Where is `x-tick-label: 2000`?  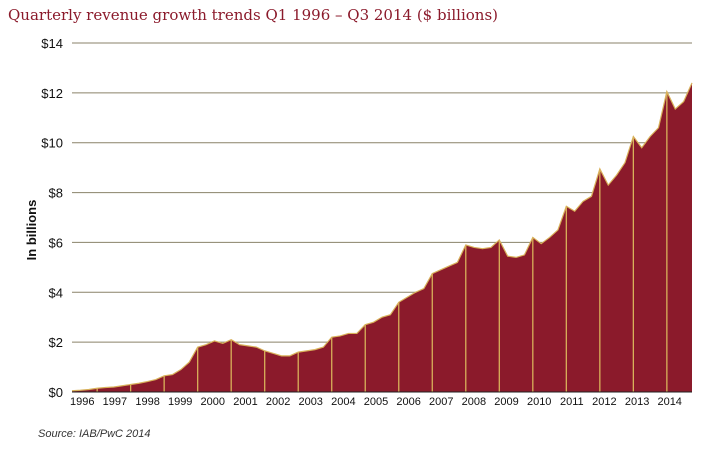 x-tick-label: 2000 is located at coordinates (213, 402).